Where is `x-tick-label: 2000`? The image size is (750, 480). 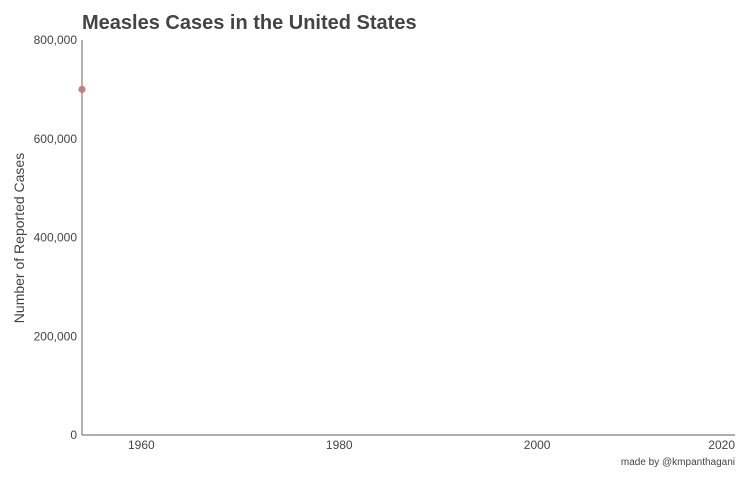 x-tick-label: 2000 is located at coordinates (537, 445).